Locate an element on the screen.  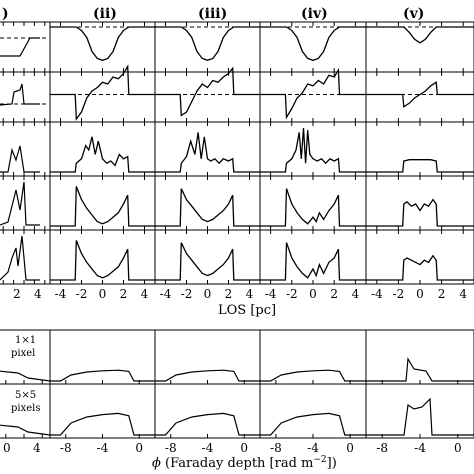
column-label-ii: (ii) is located at coordinates (105, 14).